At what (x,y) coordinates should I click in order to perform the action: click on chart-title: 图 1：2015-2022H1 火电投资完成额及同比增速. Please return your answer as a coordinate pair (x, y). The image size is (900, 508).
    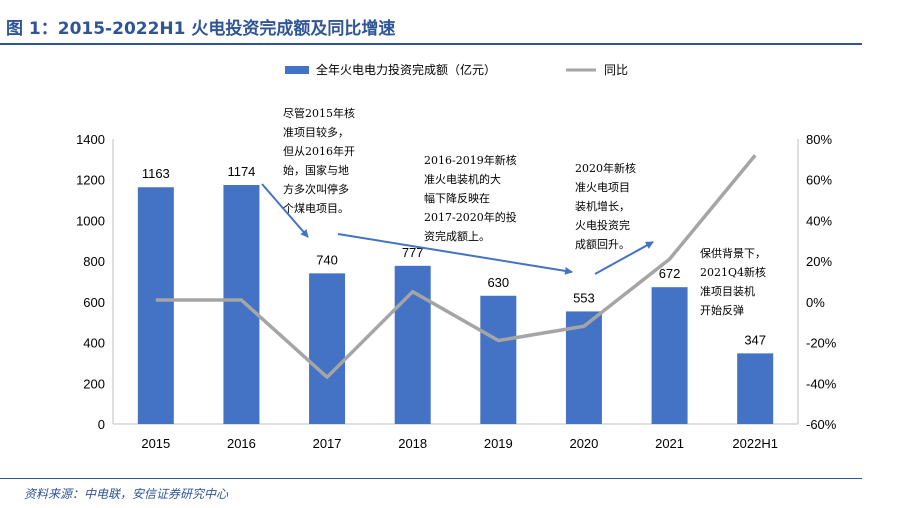
    Looking at the image, I should click on (201, 29).